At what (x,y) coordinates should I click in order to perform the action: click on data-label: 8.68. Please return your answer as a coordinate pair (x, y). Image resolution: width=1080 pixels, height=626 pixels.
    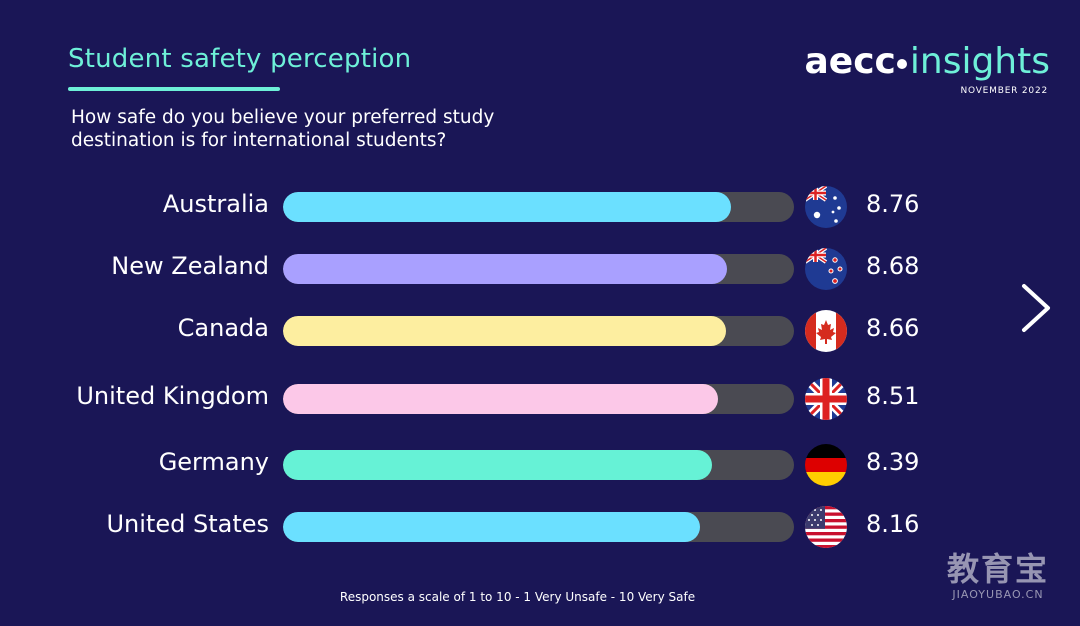
    Looking at the image, I should click on (893, 266).